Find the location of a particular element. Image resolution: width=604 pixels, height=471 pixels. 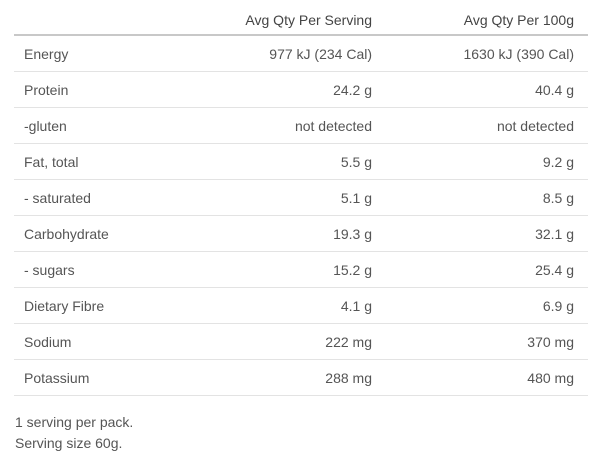

table-row: Sodium 222 mg 370 mg is located at coordinates (301, 341).